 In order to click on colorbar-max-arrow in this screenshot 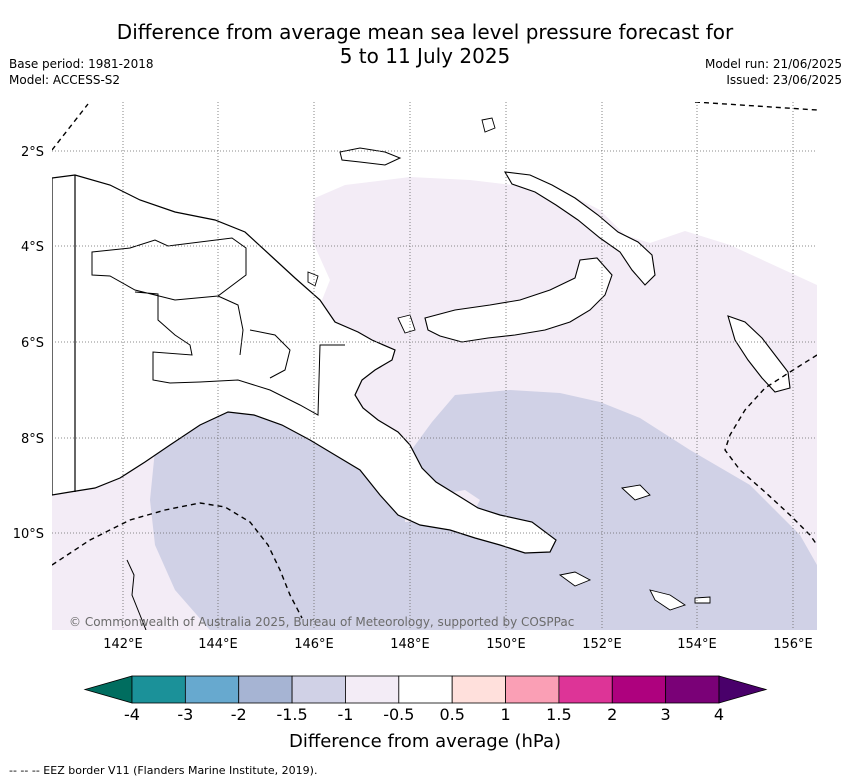, I will do `click(743, 689)`.